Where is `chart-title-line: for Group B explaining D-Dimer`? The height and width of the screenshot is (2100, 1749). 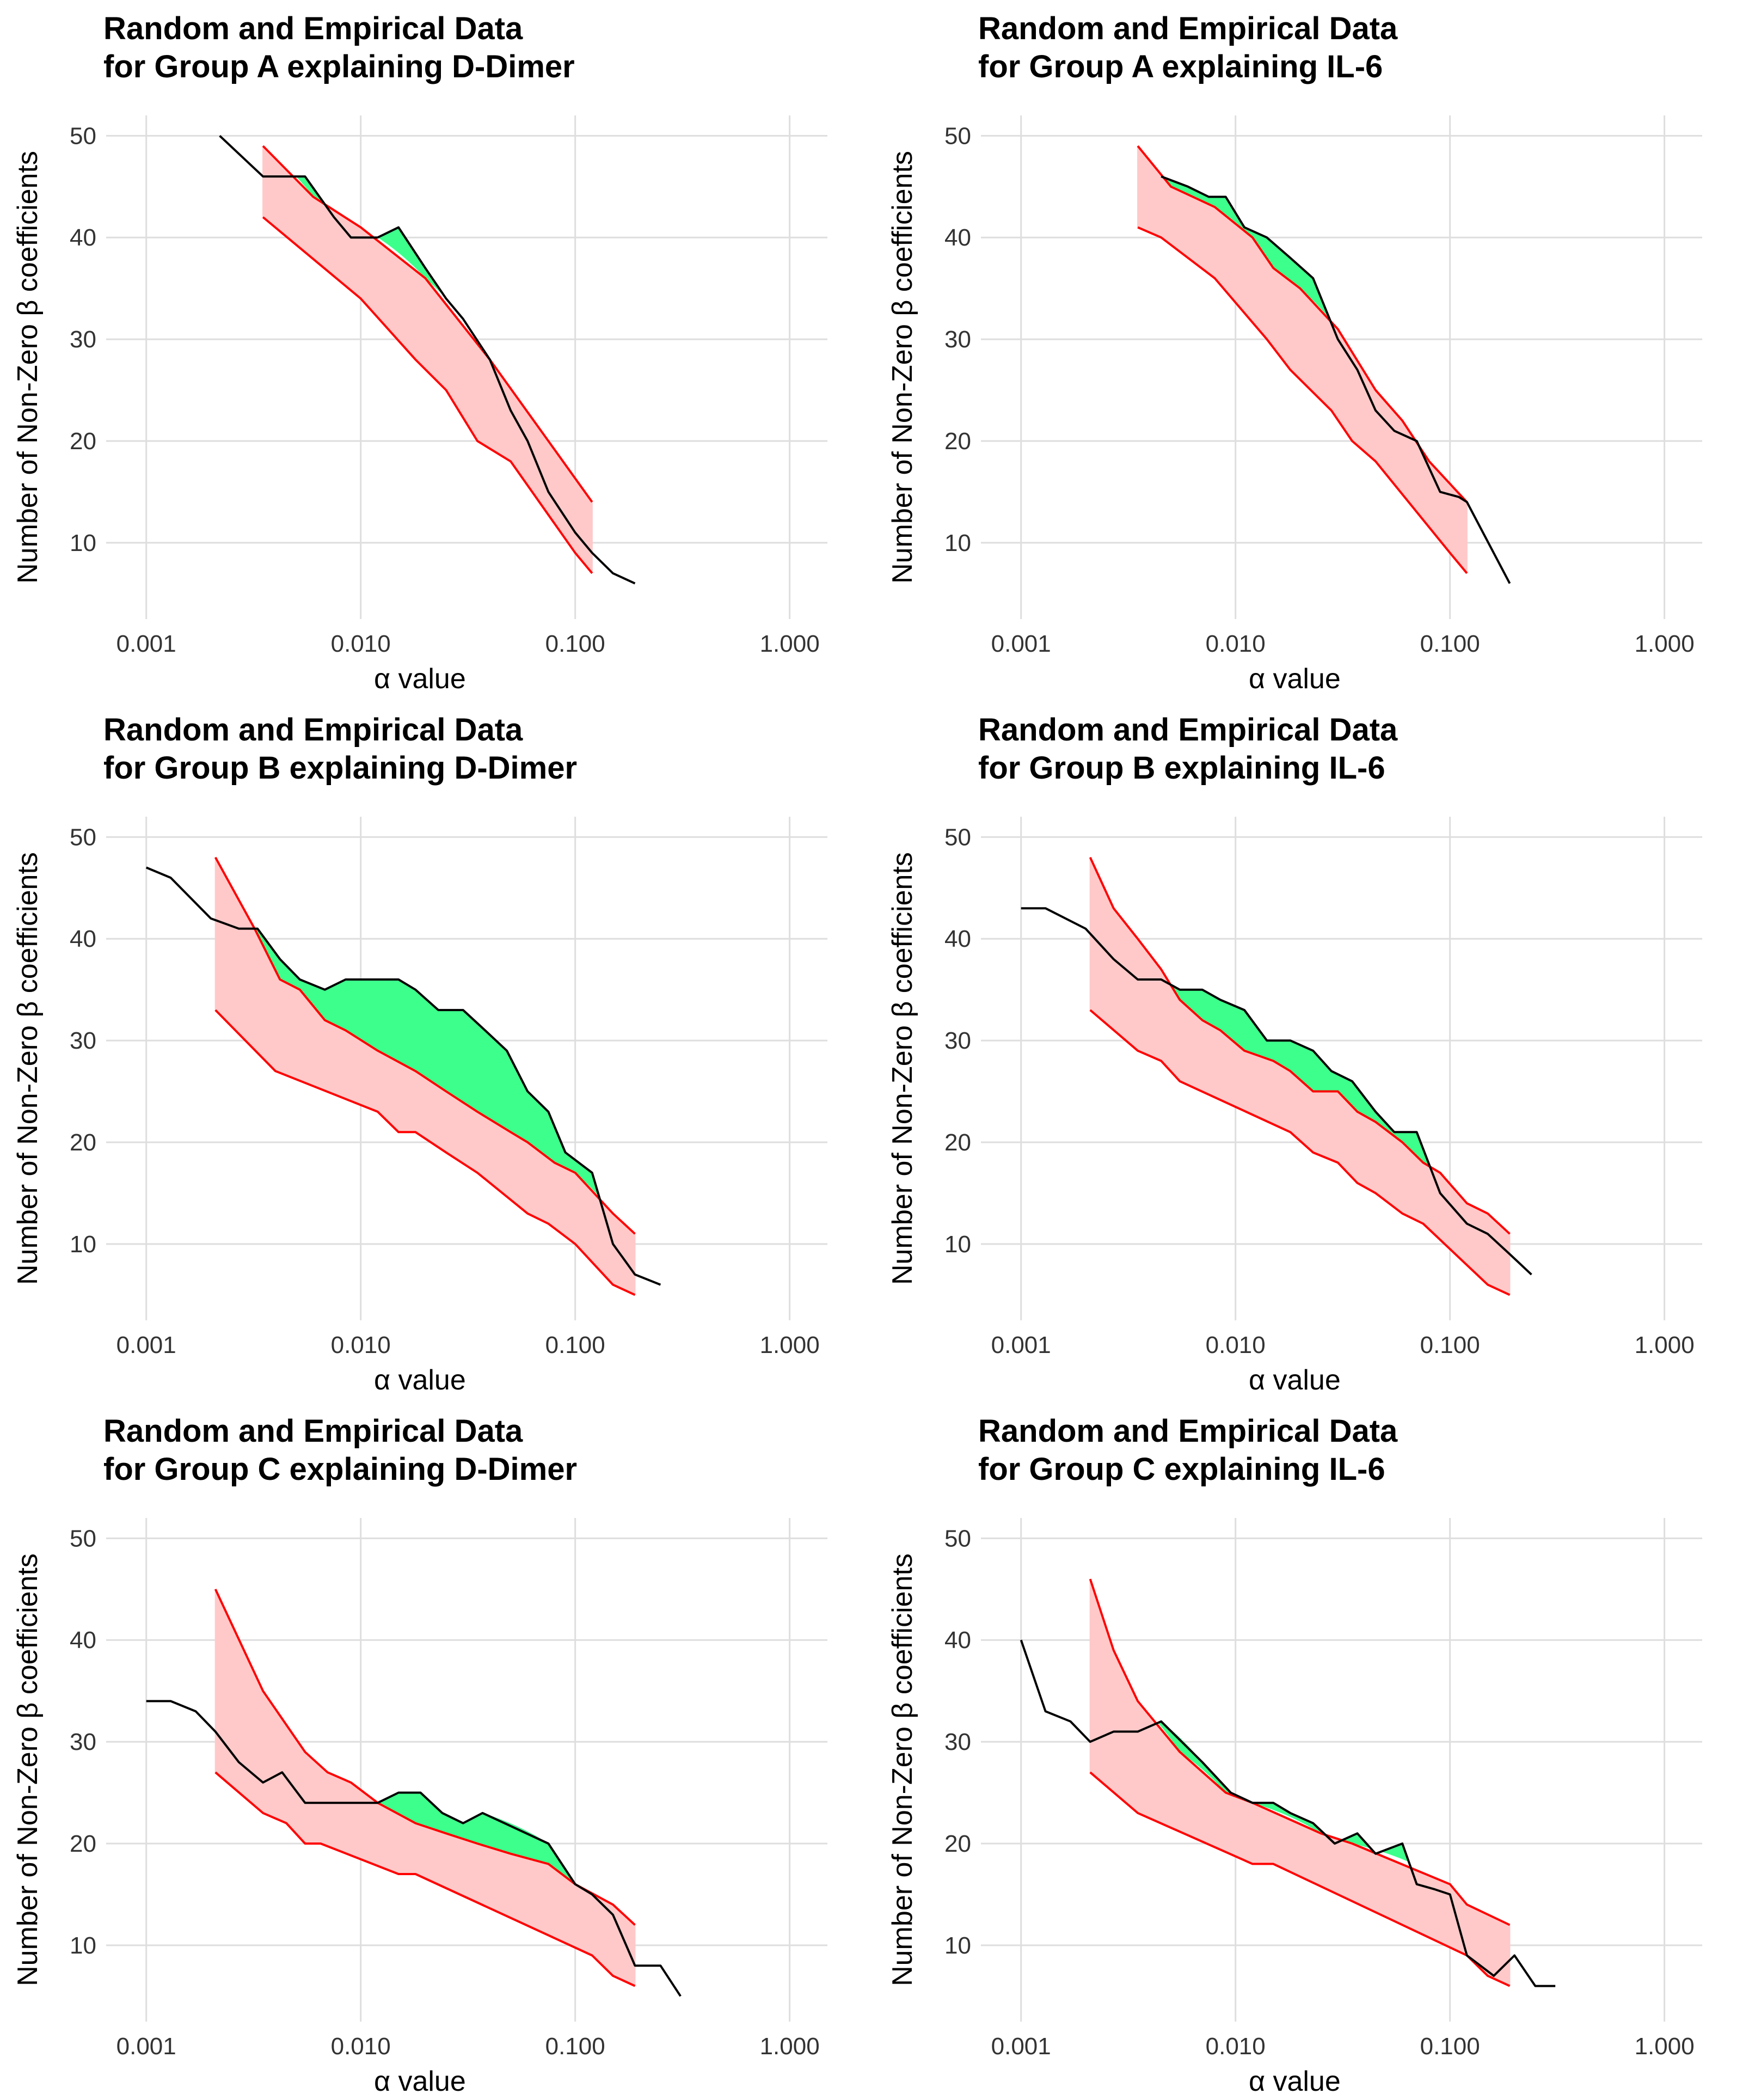
chart-title-line: for Group B explaining D-Dimer is located at coordinates (340, 768).